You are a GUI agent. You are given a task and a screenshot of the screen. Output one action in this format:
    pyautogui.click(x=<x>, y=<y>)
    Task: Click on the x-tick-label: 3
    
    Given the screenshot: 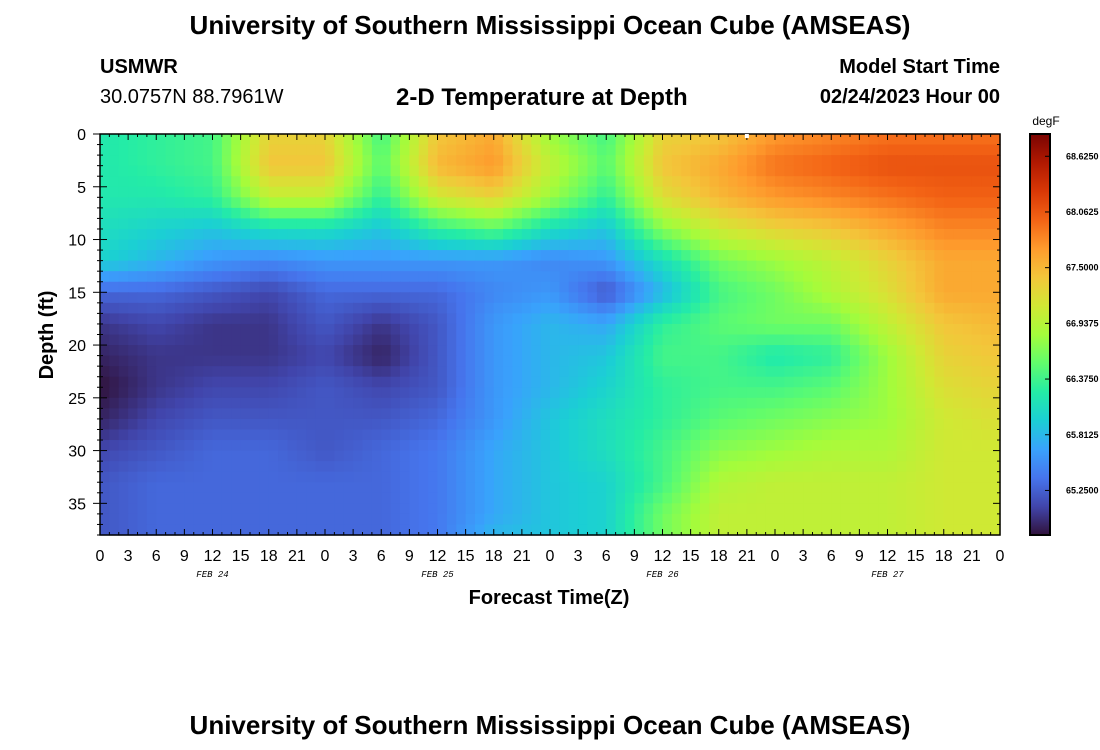 What is the action you would take?
    pyautogui.click(x=128, y=556)
    